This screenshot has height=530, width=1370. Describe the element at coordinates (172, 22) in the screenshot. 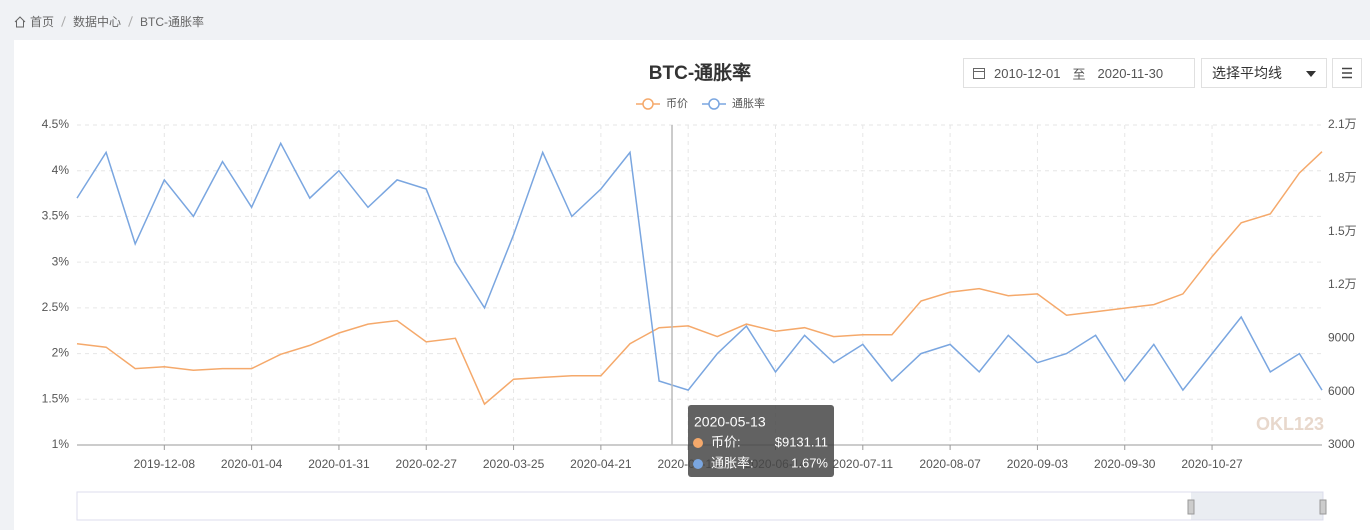

I see `crumb: BTC-通胀率` at that location.